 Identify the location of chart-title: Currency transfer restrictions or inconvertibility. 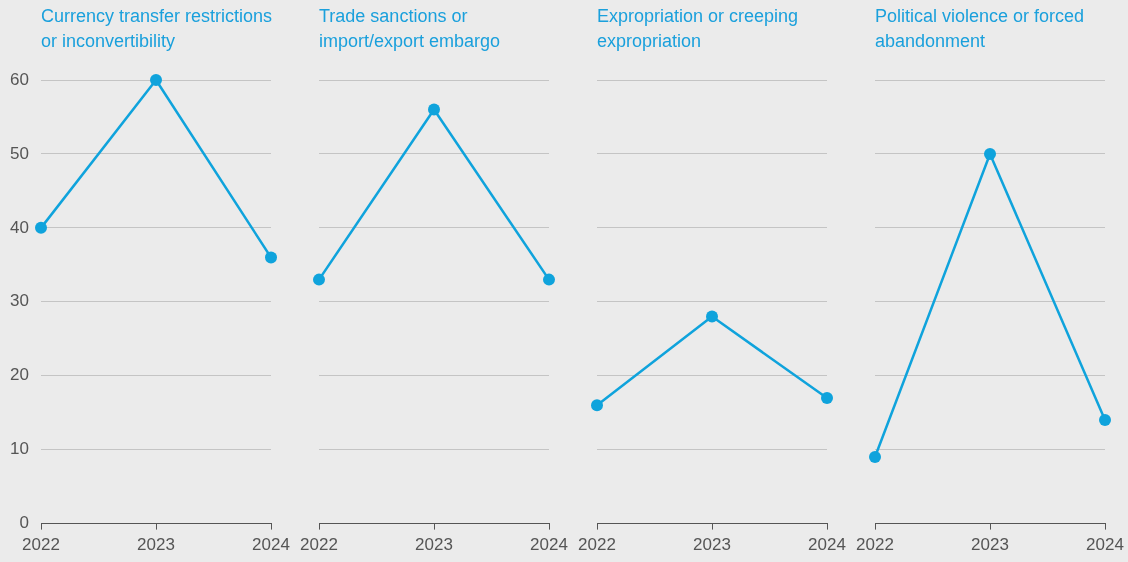
(157, 29).